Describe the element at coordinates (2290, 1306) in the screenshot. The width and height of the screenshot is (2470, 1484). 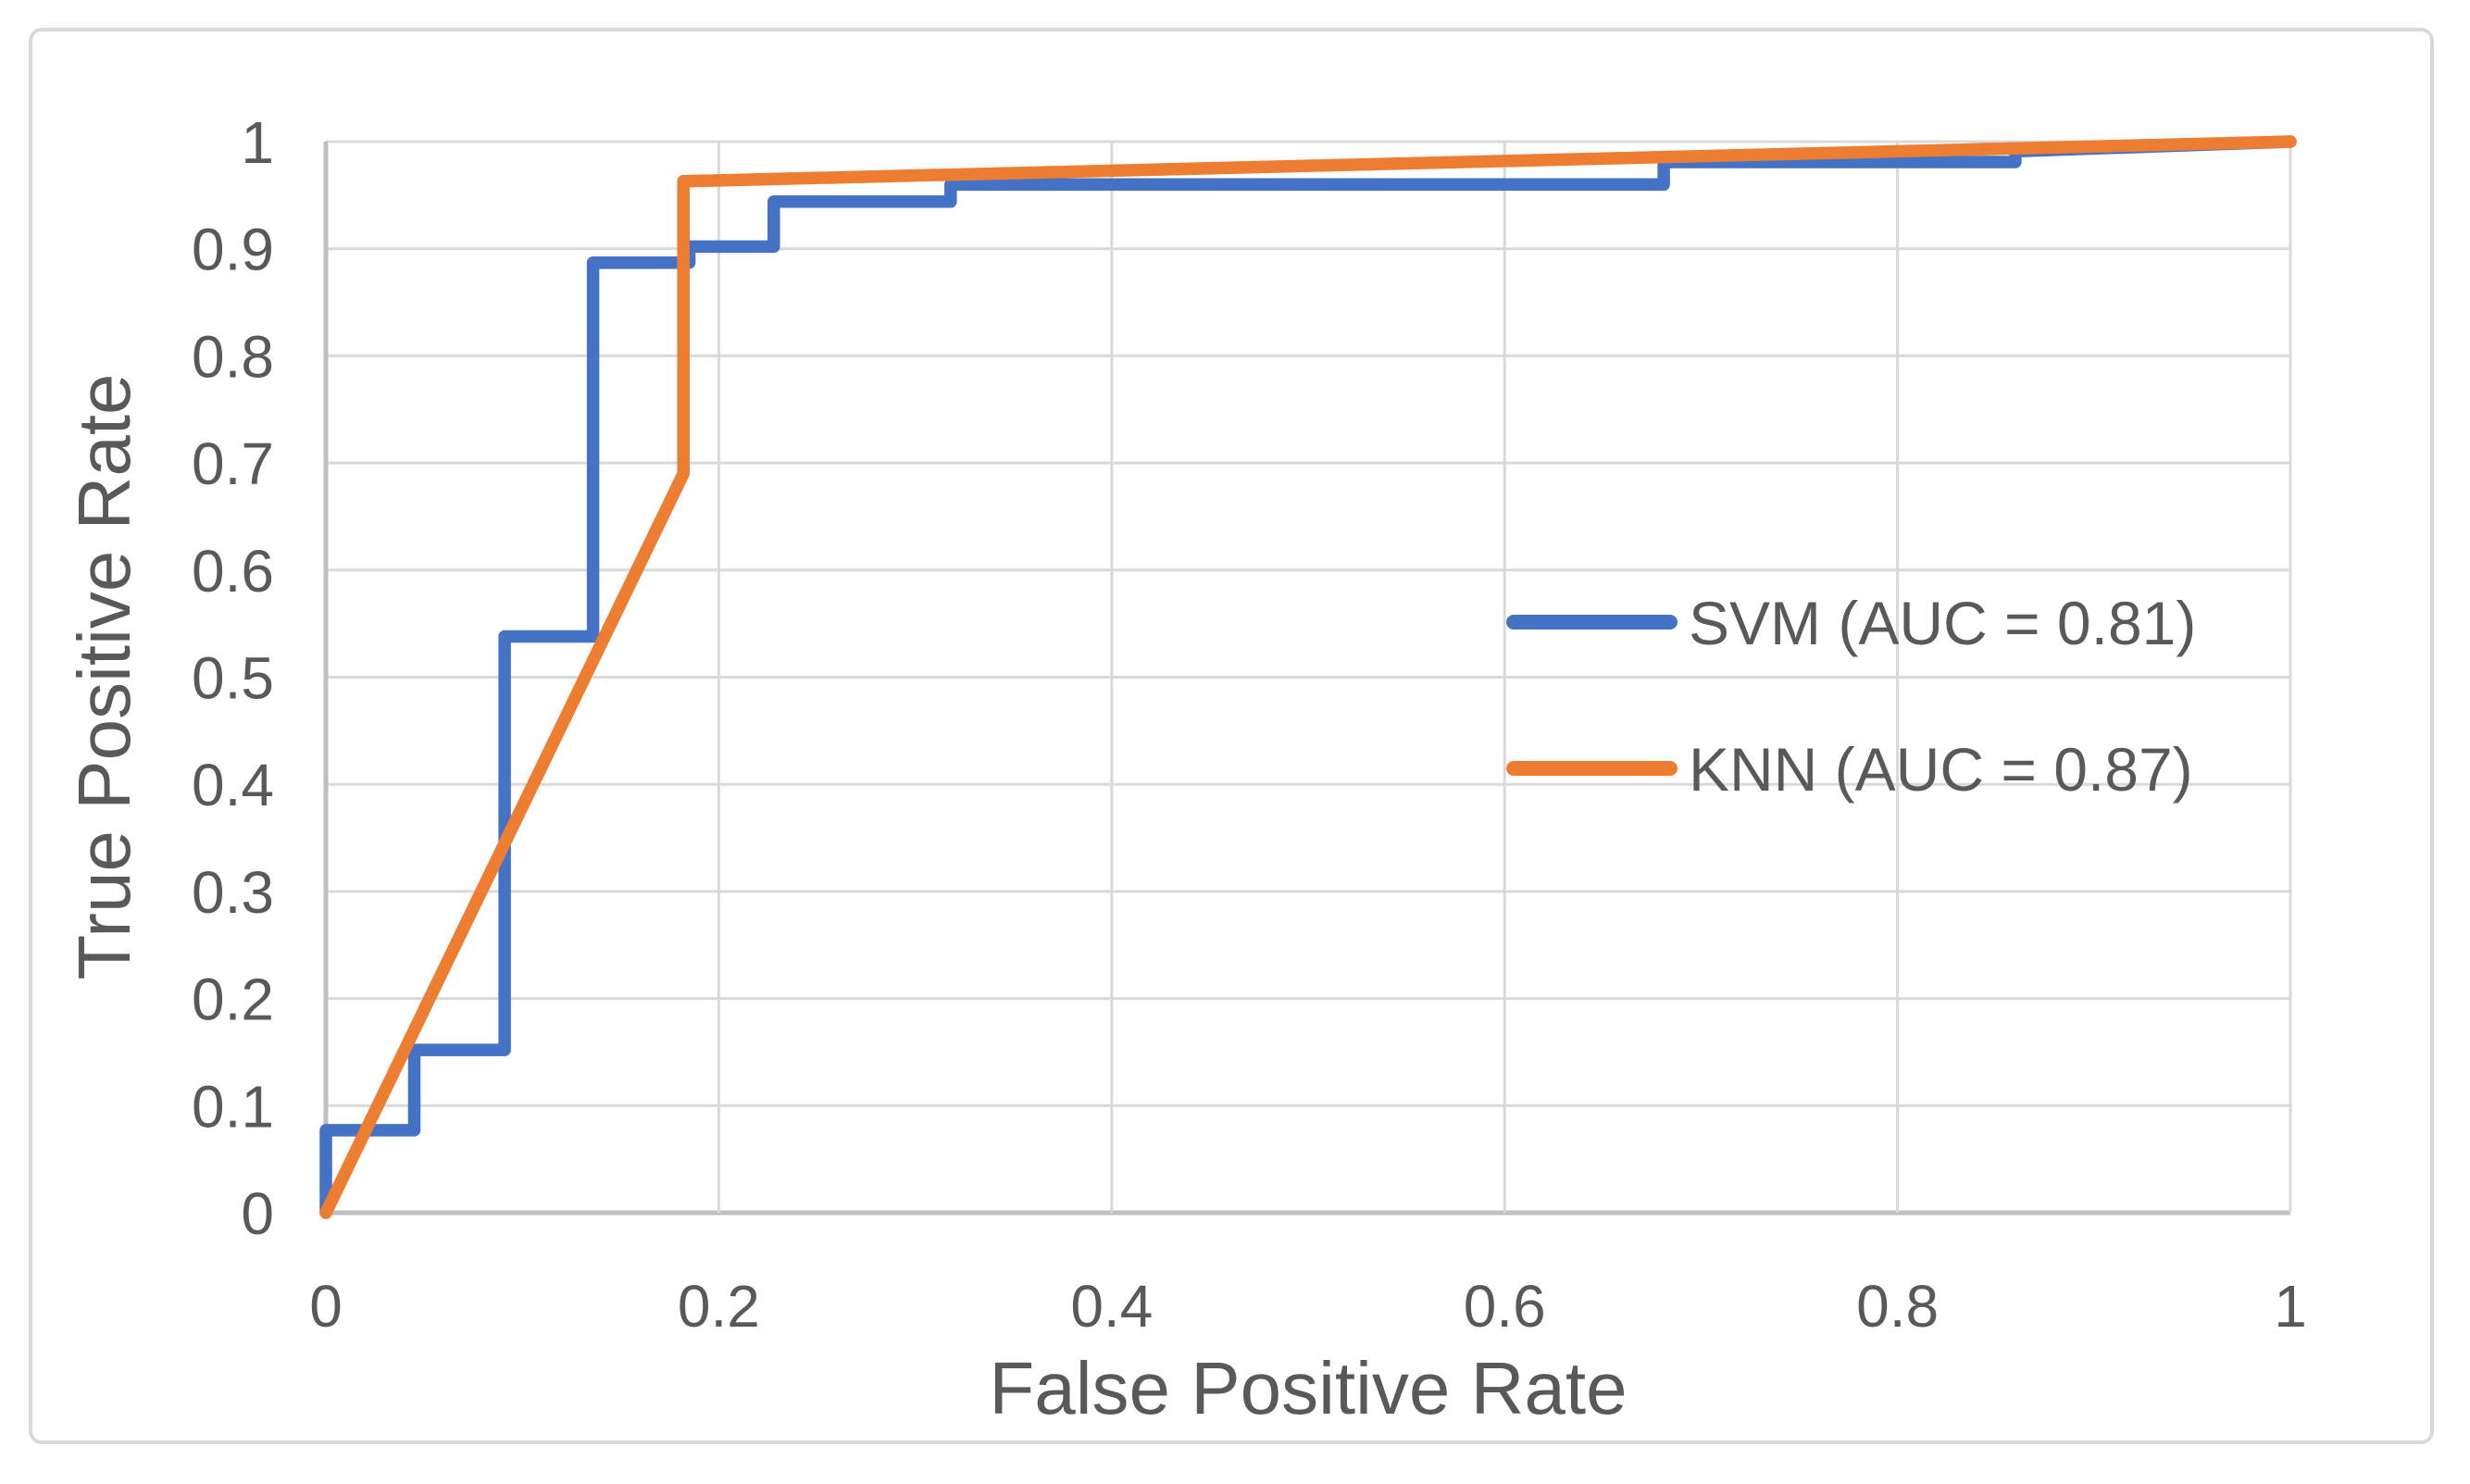
I see `x-tick-label: 1` at that location.